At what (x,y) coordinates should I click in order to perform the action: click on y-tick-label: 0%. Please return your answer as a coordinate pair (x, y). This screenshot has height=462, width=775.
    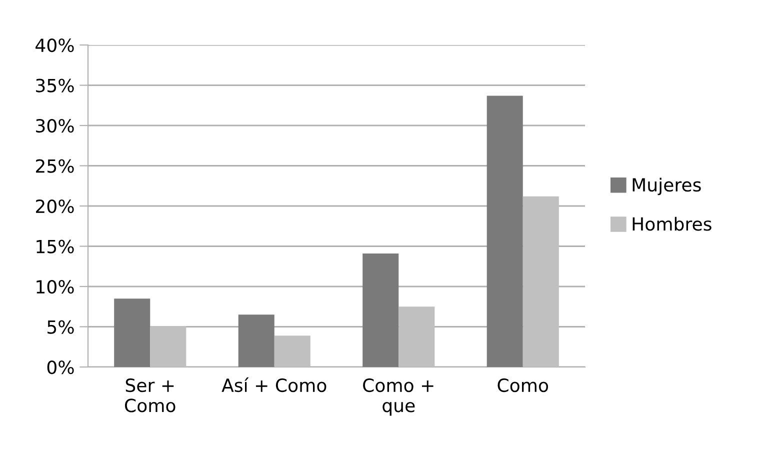
    Looking at the image, I should click on (60, 367).